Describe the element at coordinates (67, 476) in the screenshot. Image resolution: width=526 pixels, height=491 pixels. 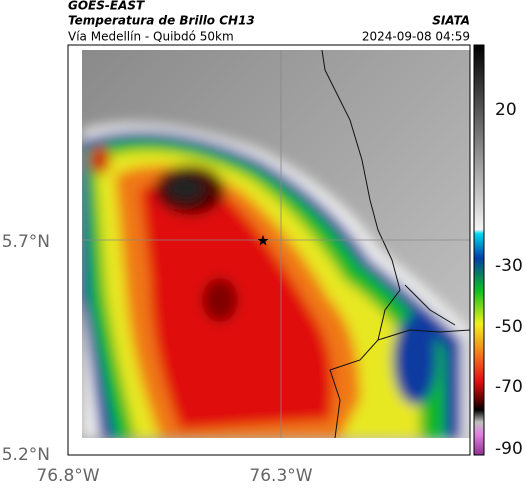
I see `lon-label: 76.8°W` at that location.